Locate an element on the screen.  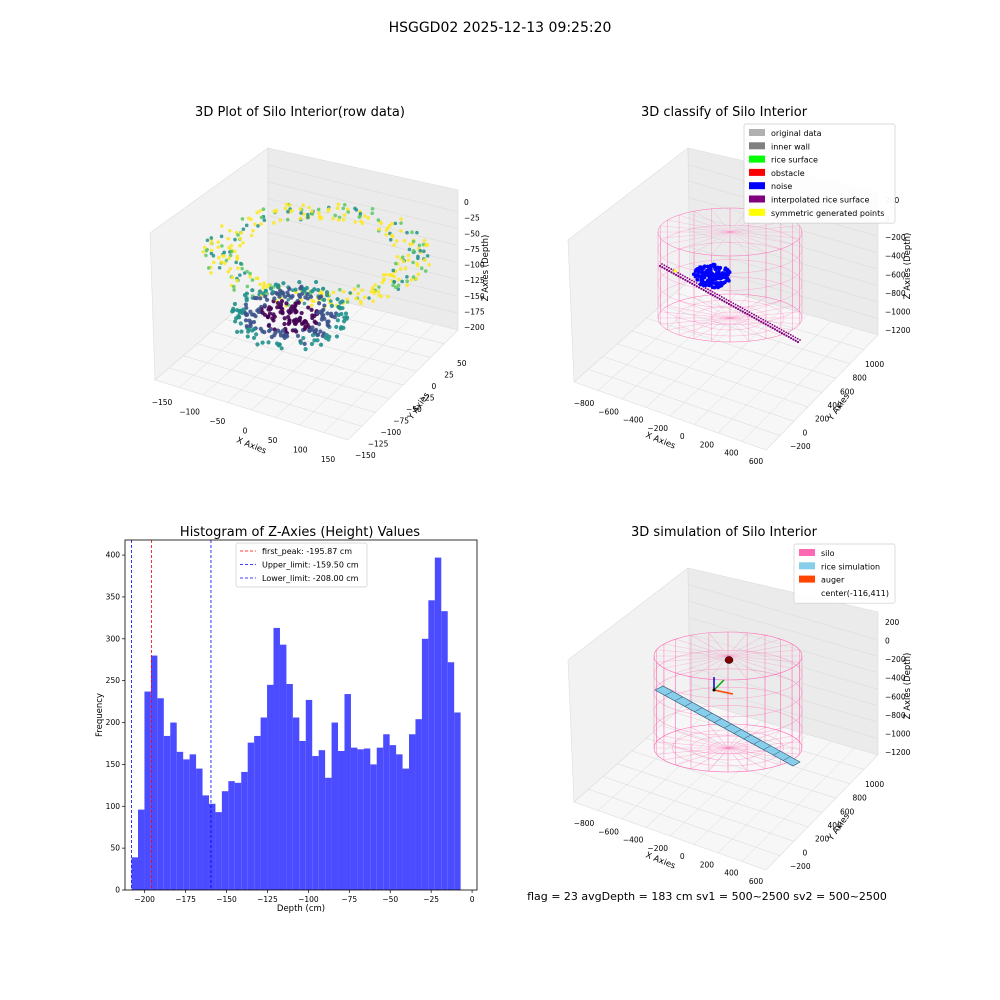
raw-3d-z-ticks: 0 −25 −50 −75 −100 −125 −150 −175 −200 is located at coordinates (474, 265).